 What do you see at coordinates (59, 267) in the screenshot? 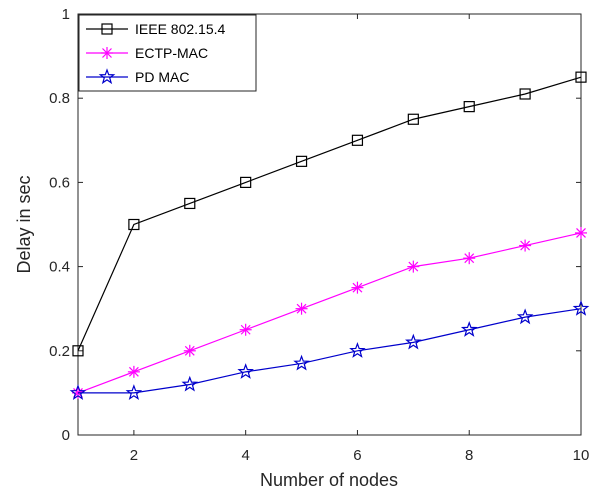
I see `y-tick-label: 0.4` at bounding box center [59, 267].